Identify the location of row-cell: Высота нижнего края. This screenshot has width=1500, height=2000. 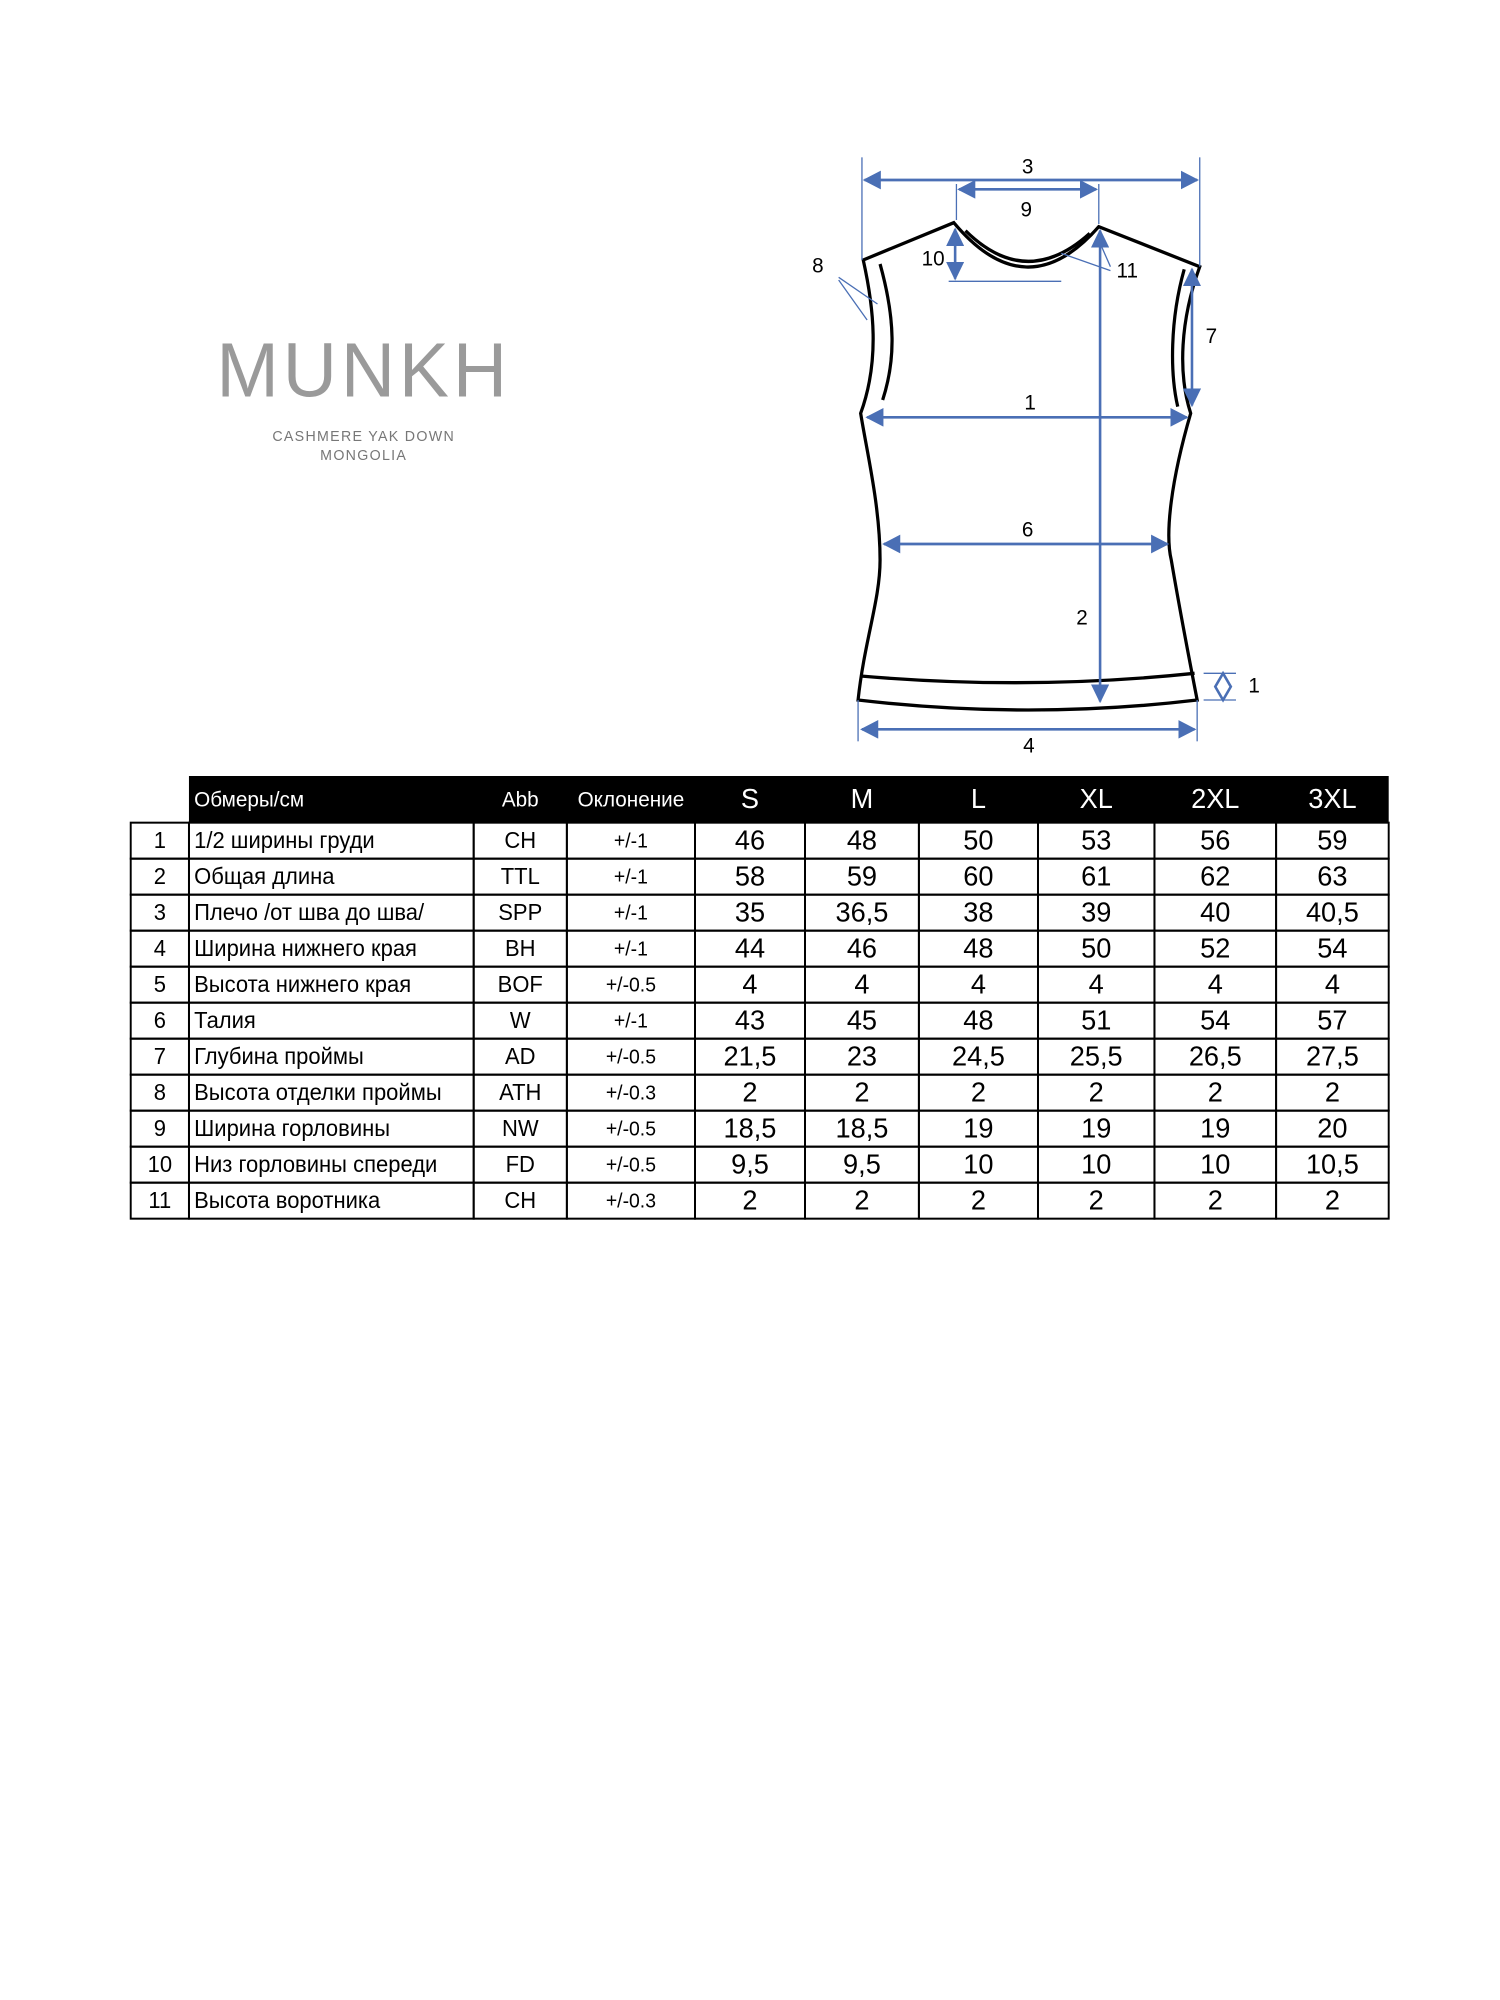
(302, 984).